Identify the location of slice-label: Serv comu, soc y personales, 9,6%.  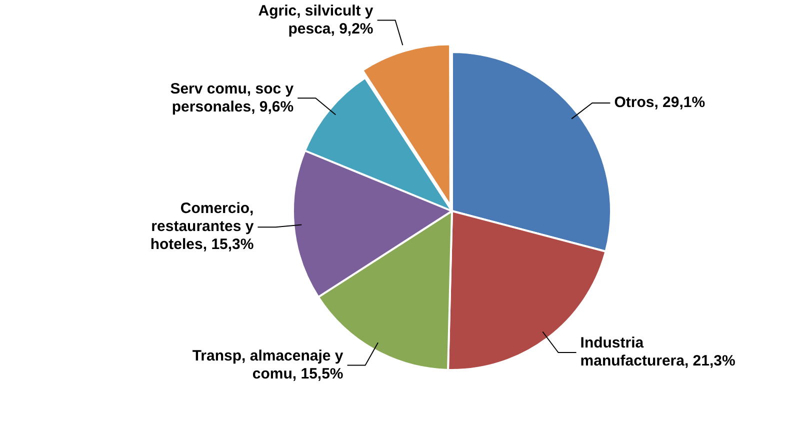
(232, 98).